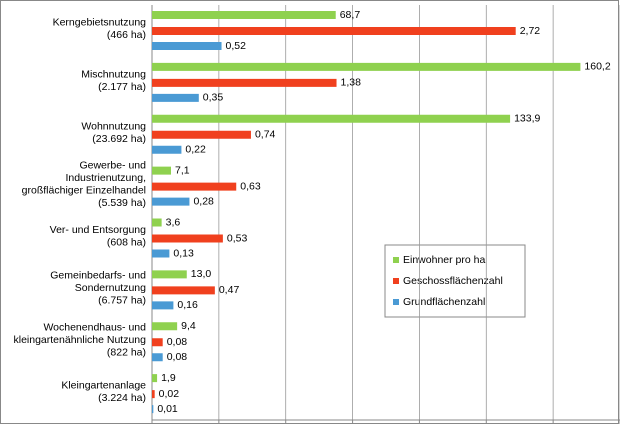  I want to click on value-label: 0,01, so click(167, 409).